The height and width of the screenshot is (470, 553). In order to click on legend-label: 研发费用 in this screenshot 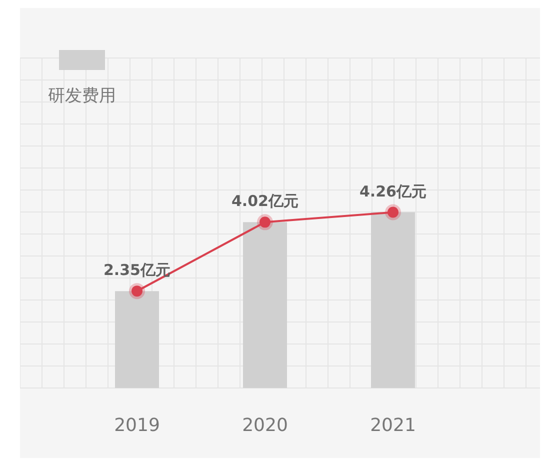, I will do `click(82, 96)`.